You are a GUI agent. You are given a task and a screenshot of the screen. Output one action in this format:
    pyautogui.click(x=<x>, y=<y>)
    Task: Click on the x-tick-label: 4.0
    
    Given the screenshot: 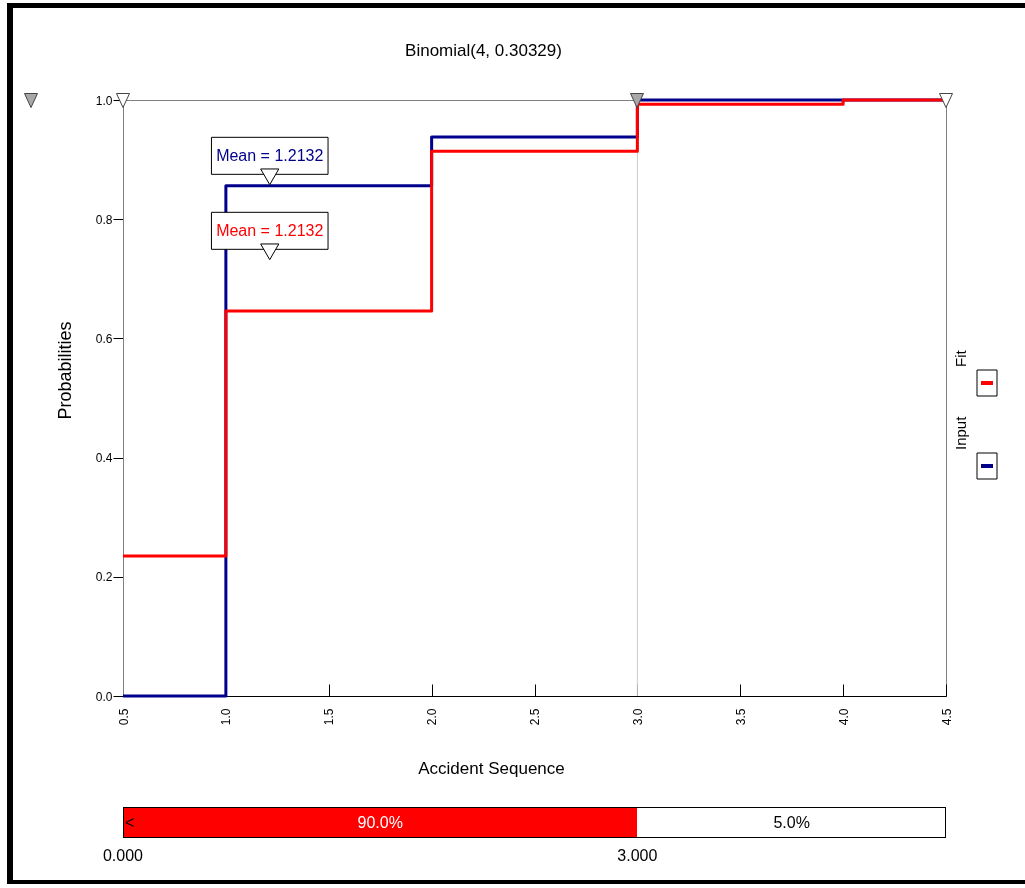 What is the action you would take?
    pyautogui.click(x=843, y=717)
    